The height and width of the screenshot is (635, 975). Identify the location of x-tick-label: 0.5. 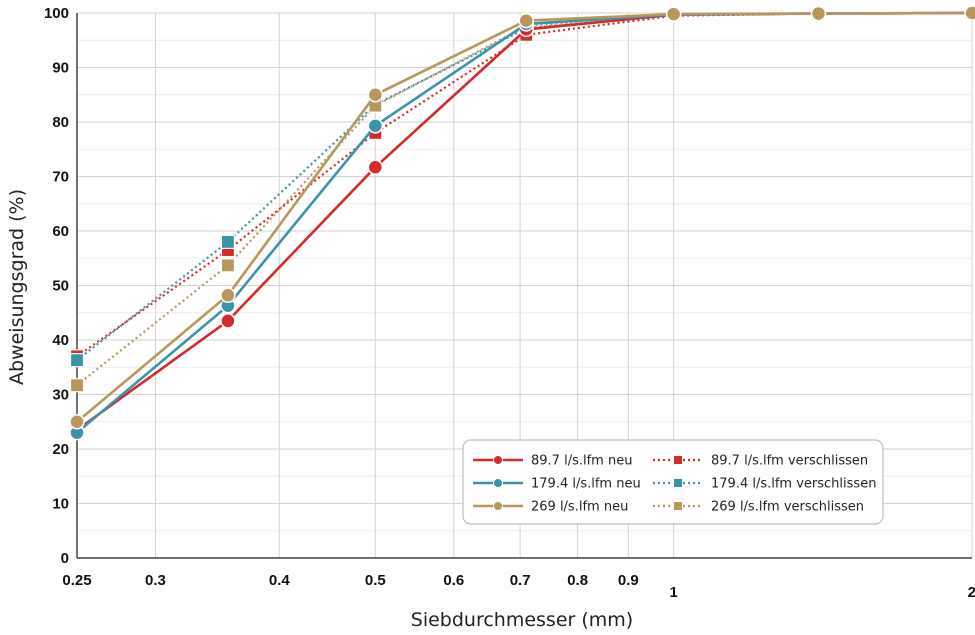
(375, 580).